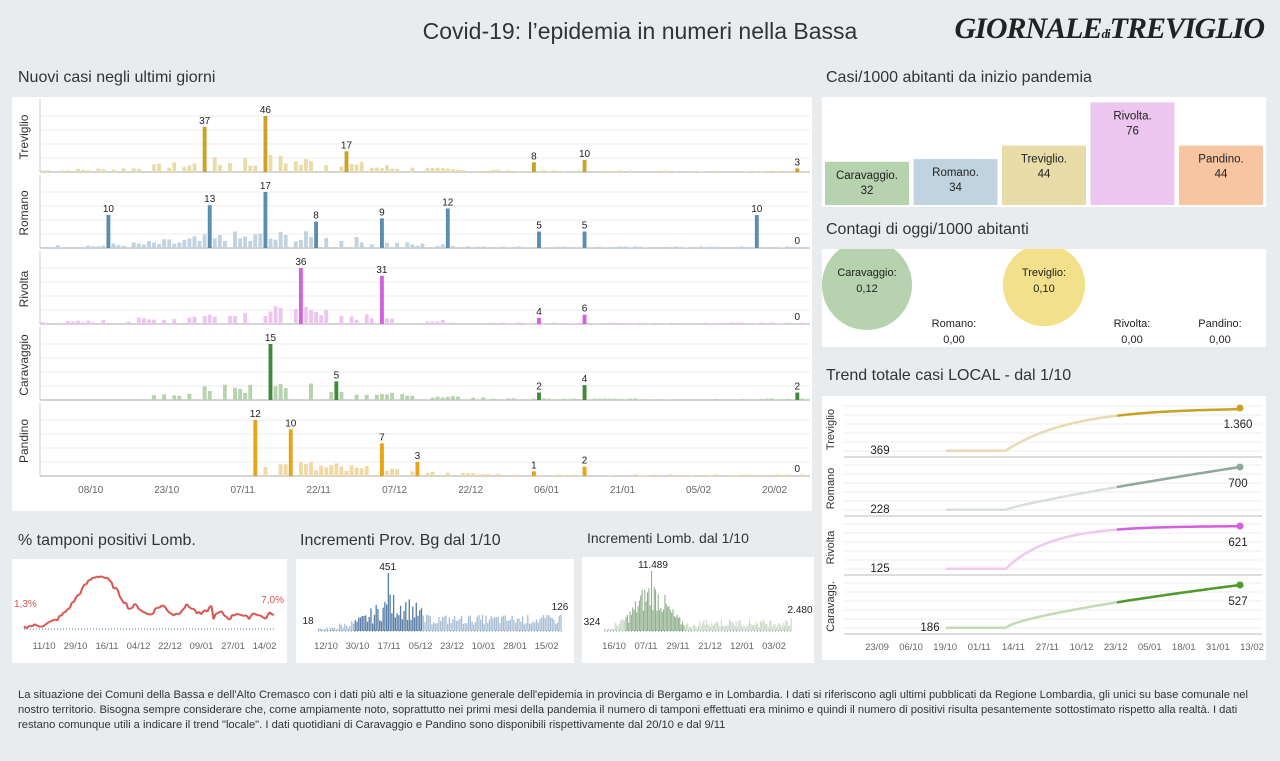 The height and width of the screenshot is (761, 1280). I want to click on data-label: 36, so click(301, 262).